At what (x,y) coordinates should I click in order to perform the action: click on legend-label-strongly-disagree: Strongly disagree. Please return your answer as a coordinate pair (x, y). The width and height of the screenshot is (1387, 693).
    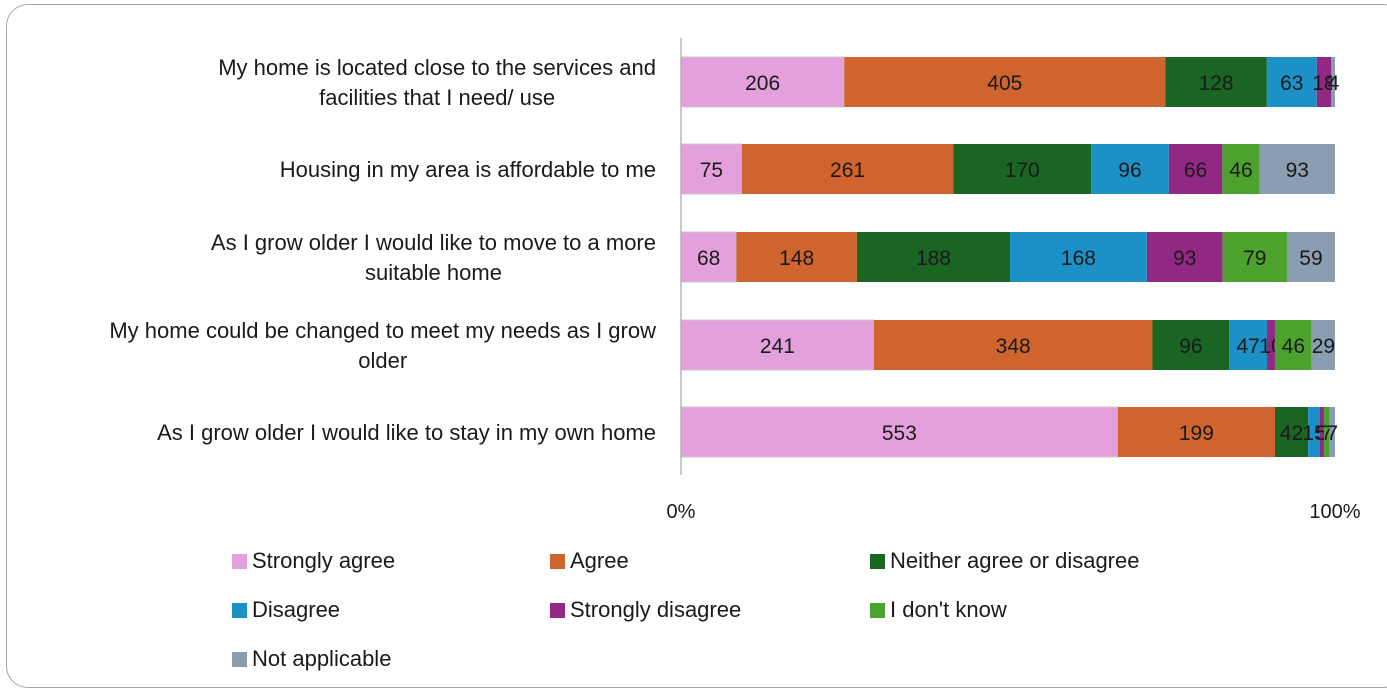
    Looking at the image, I should click on (656, 609).